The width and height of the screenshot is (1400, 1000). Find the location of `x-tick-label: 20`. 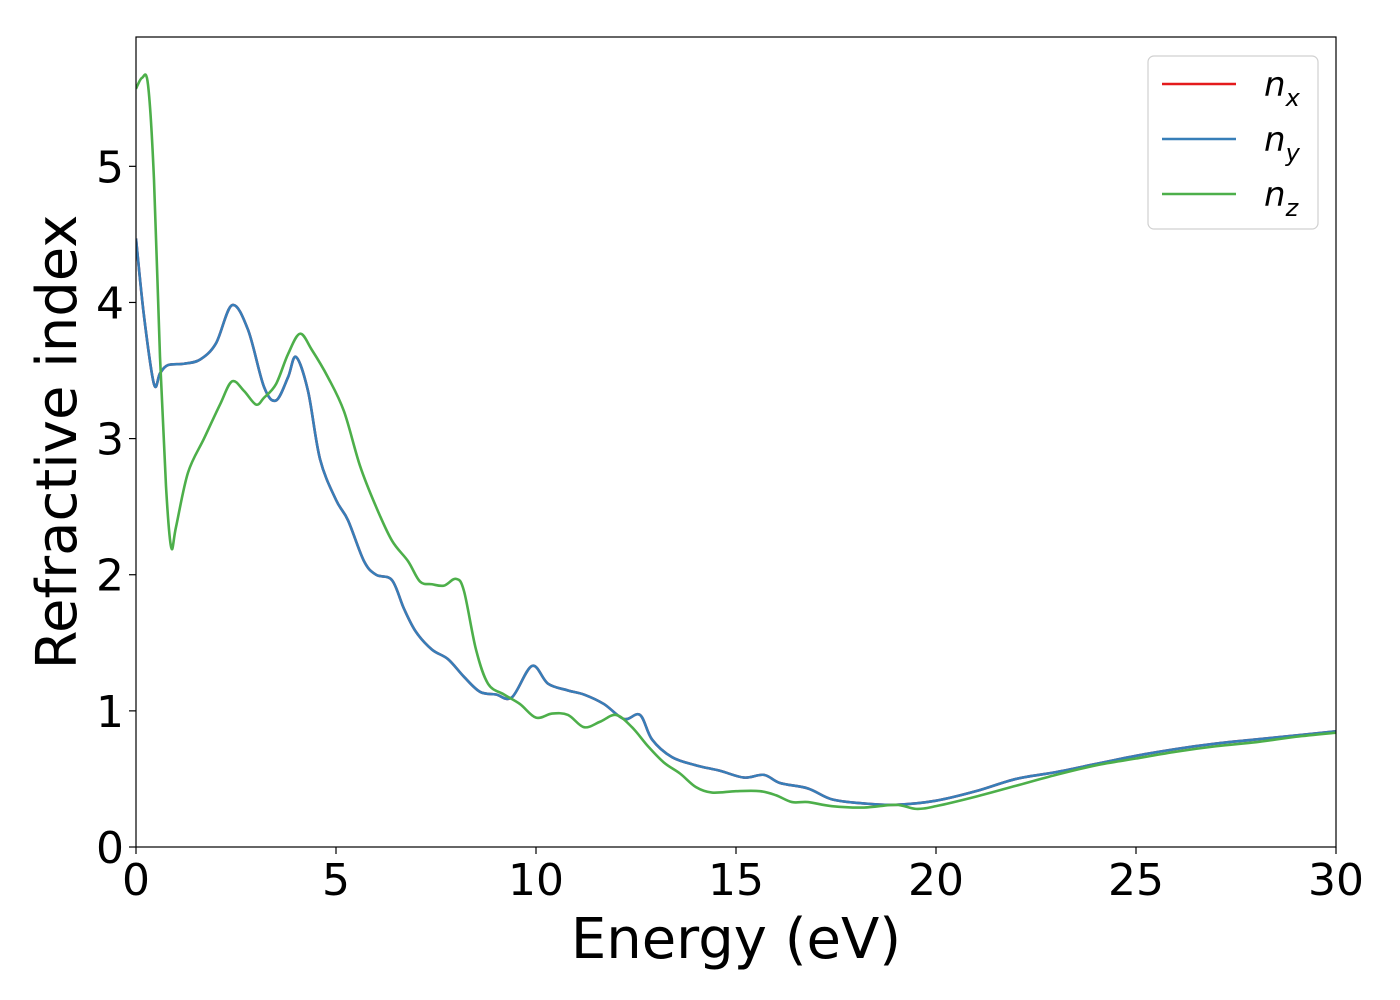

x-tick-label: 20 is located at coordinates (936, 880).